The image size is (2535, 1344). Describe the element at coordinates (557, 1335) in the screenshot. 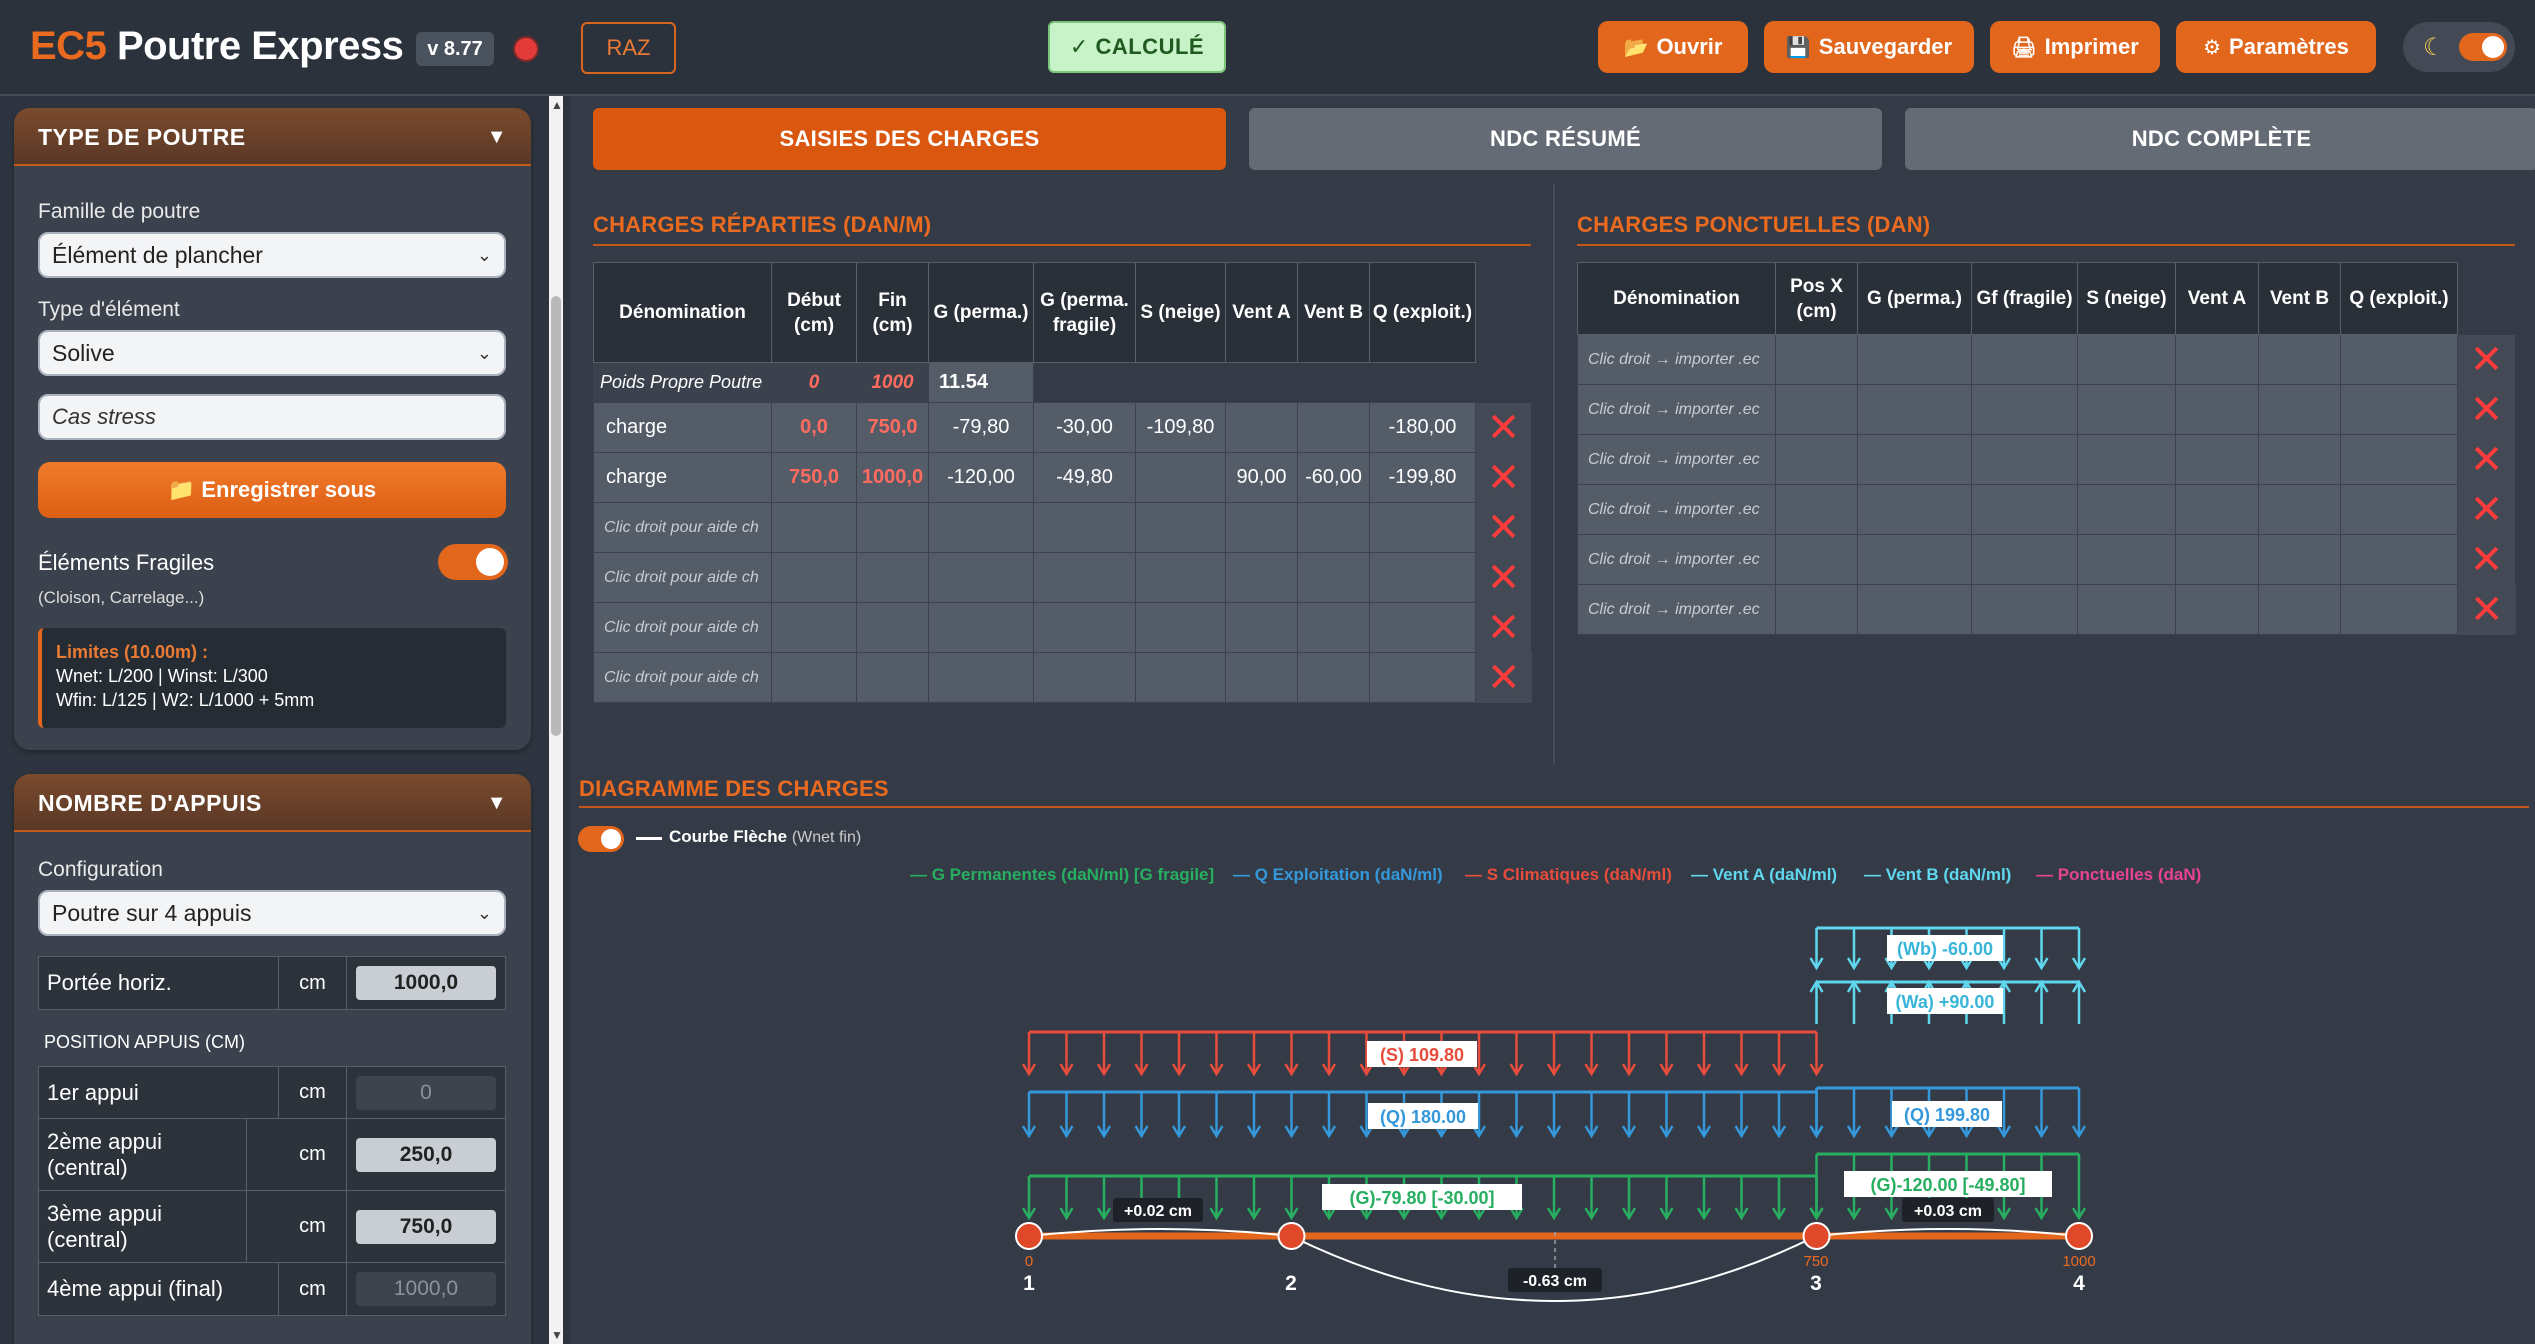

I see `scroll-down-icon: ▼` at that location.